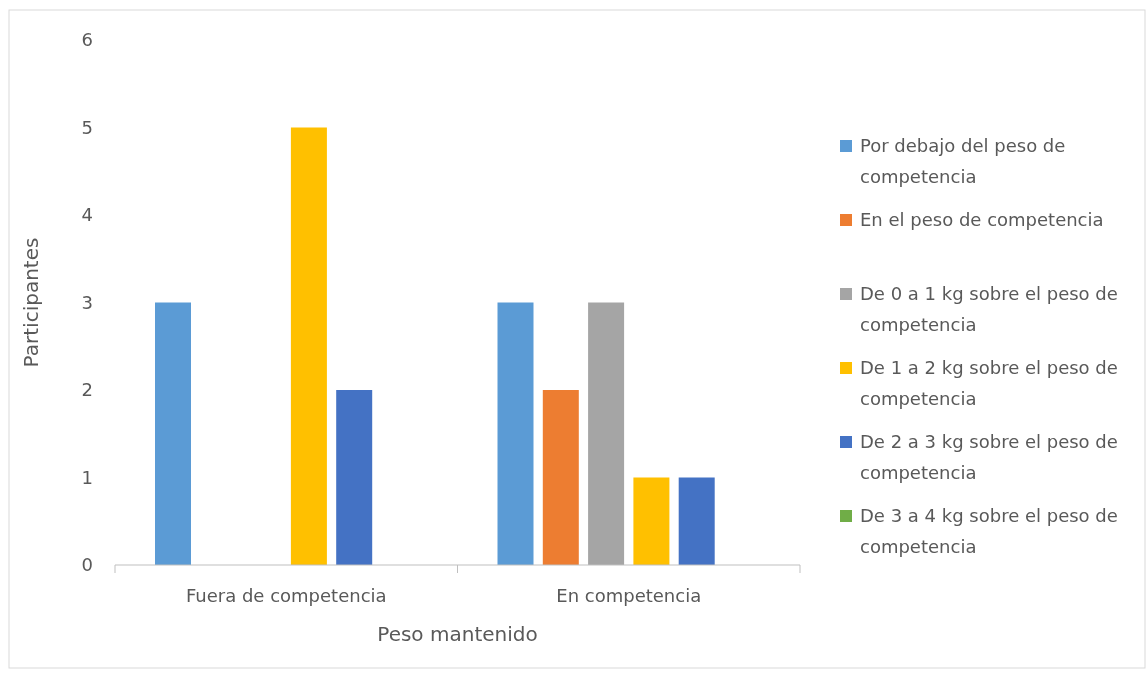 The width and height of the screenshot is (1146, 674). I want to click on y-axis-title: Participantes, so click(31, 302).